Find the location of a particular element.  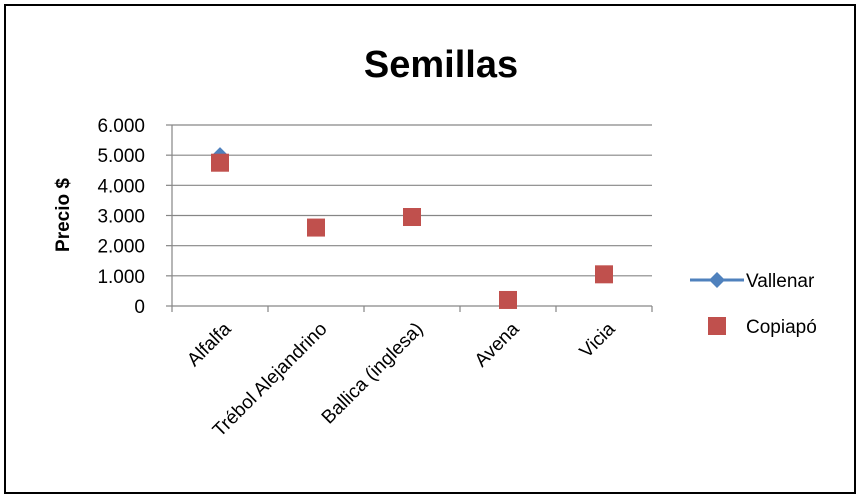

x-tick-label: Ballica (inglesa) is located at coordinates (373, 374).